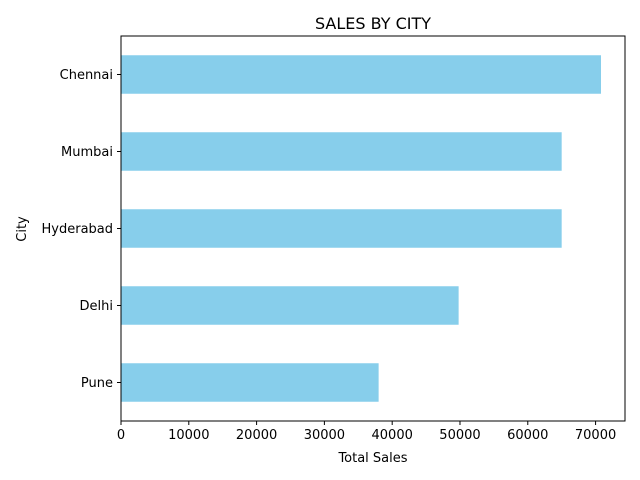 The image size is (640, 480). What do you see at coordinates (121, 435) in the screenshot?
I see `x-tick-label: 0` at bounding box center [121, 435].